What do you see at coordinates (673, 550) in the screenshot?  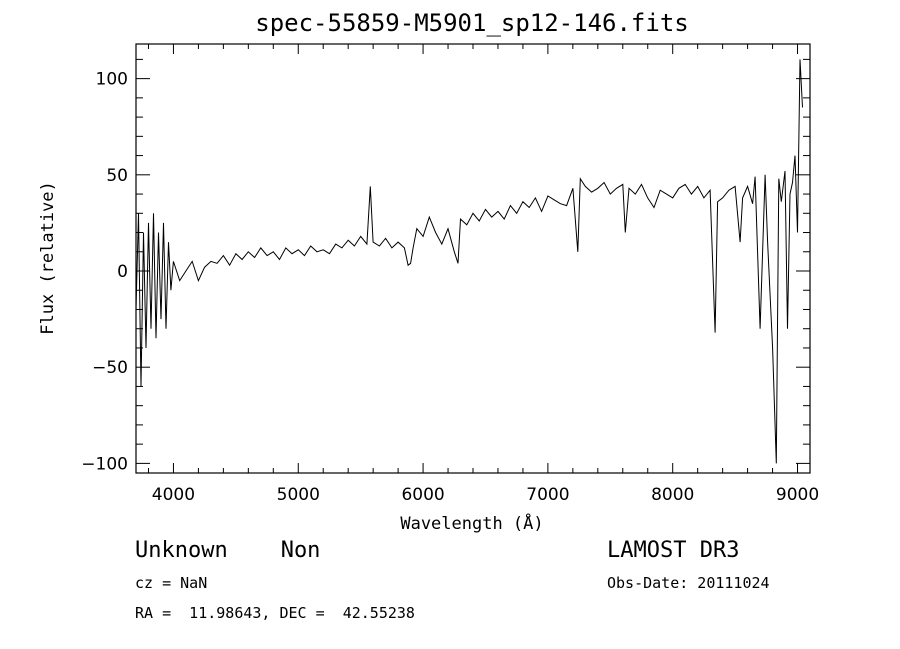 I see `survey-label: LAMOST DR3` at bounding box center [673, 550].